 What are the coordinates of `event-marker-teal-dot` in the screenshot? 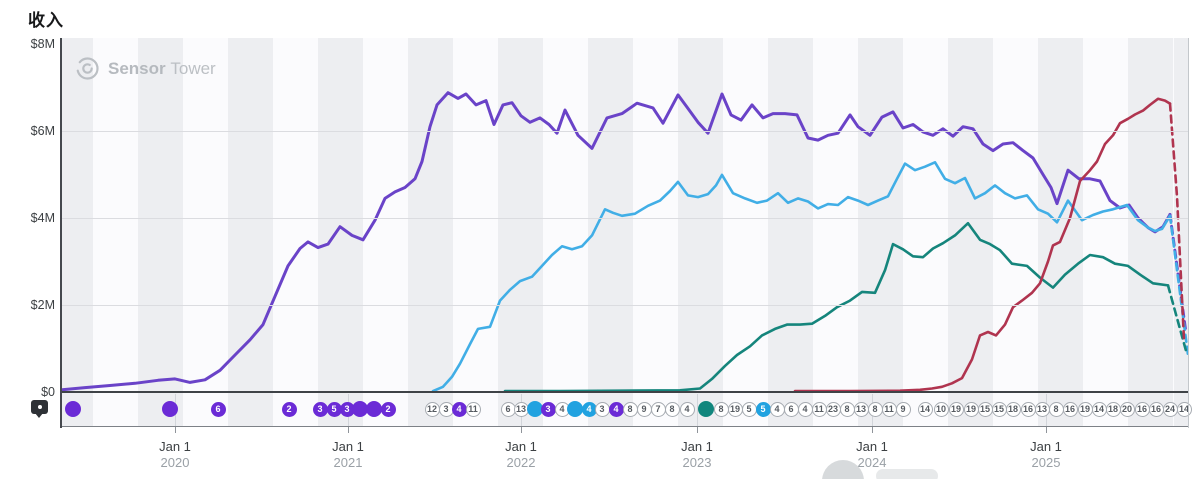 It's located at (706, 409).